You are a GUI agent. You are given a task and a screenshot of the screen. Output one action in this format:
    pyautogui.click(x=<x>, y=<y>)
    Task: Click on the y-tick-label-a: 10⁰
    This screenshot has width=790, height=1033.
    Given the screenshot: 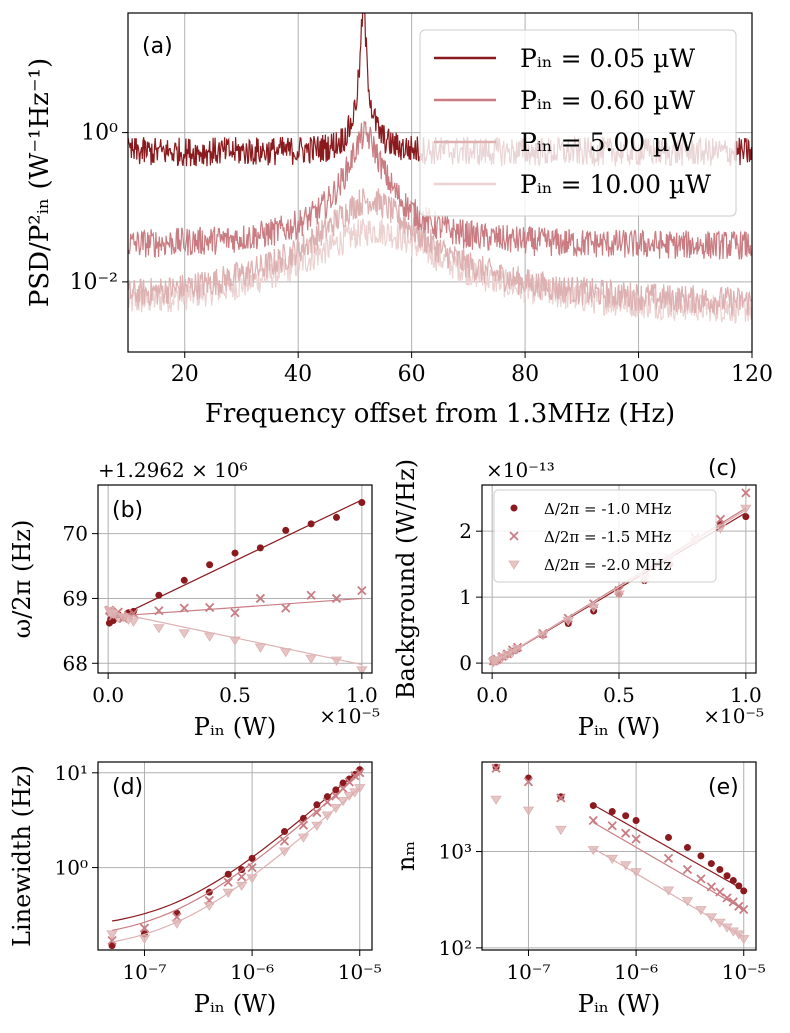 What is the action you would take?
    pyautogui.click(x=99, y=133)
    